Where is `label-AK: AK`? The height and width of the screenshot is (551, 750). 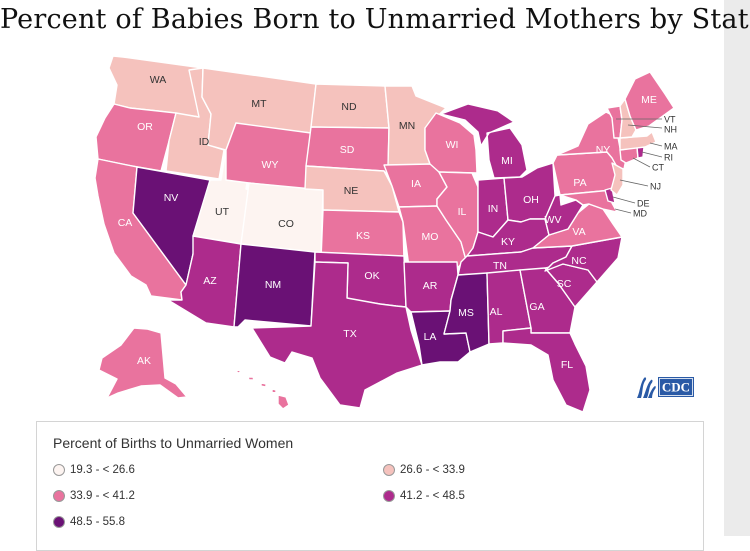 label-AK: AK is located at coordinates (144, 361).